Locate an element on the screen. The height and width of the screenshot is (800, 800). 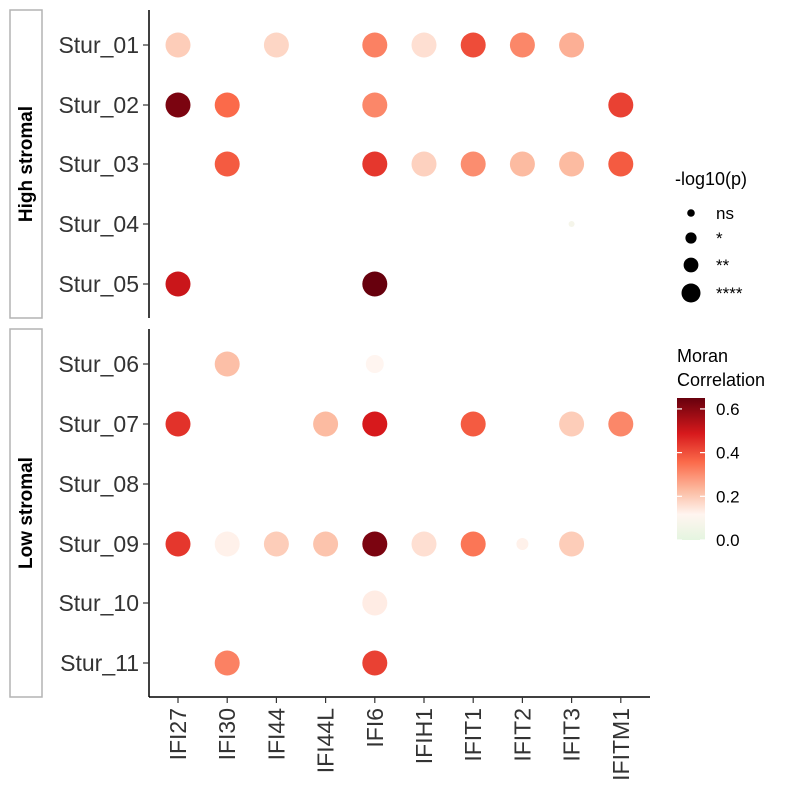
color-legend-title-line1: Moran is located at coordinates (702, 356).